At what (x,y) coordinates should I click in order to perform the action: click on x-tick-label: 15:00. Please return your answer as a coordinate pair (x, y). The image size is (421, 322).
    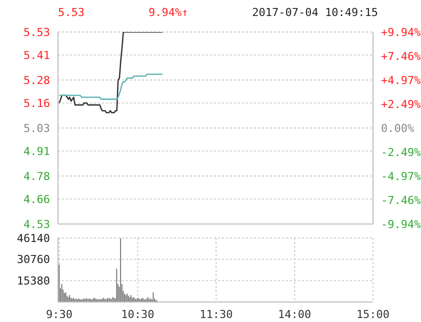
    Looking at the image, I should click on (373, 314).